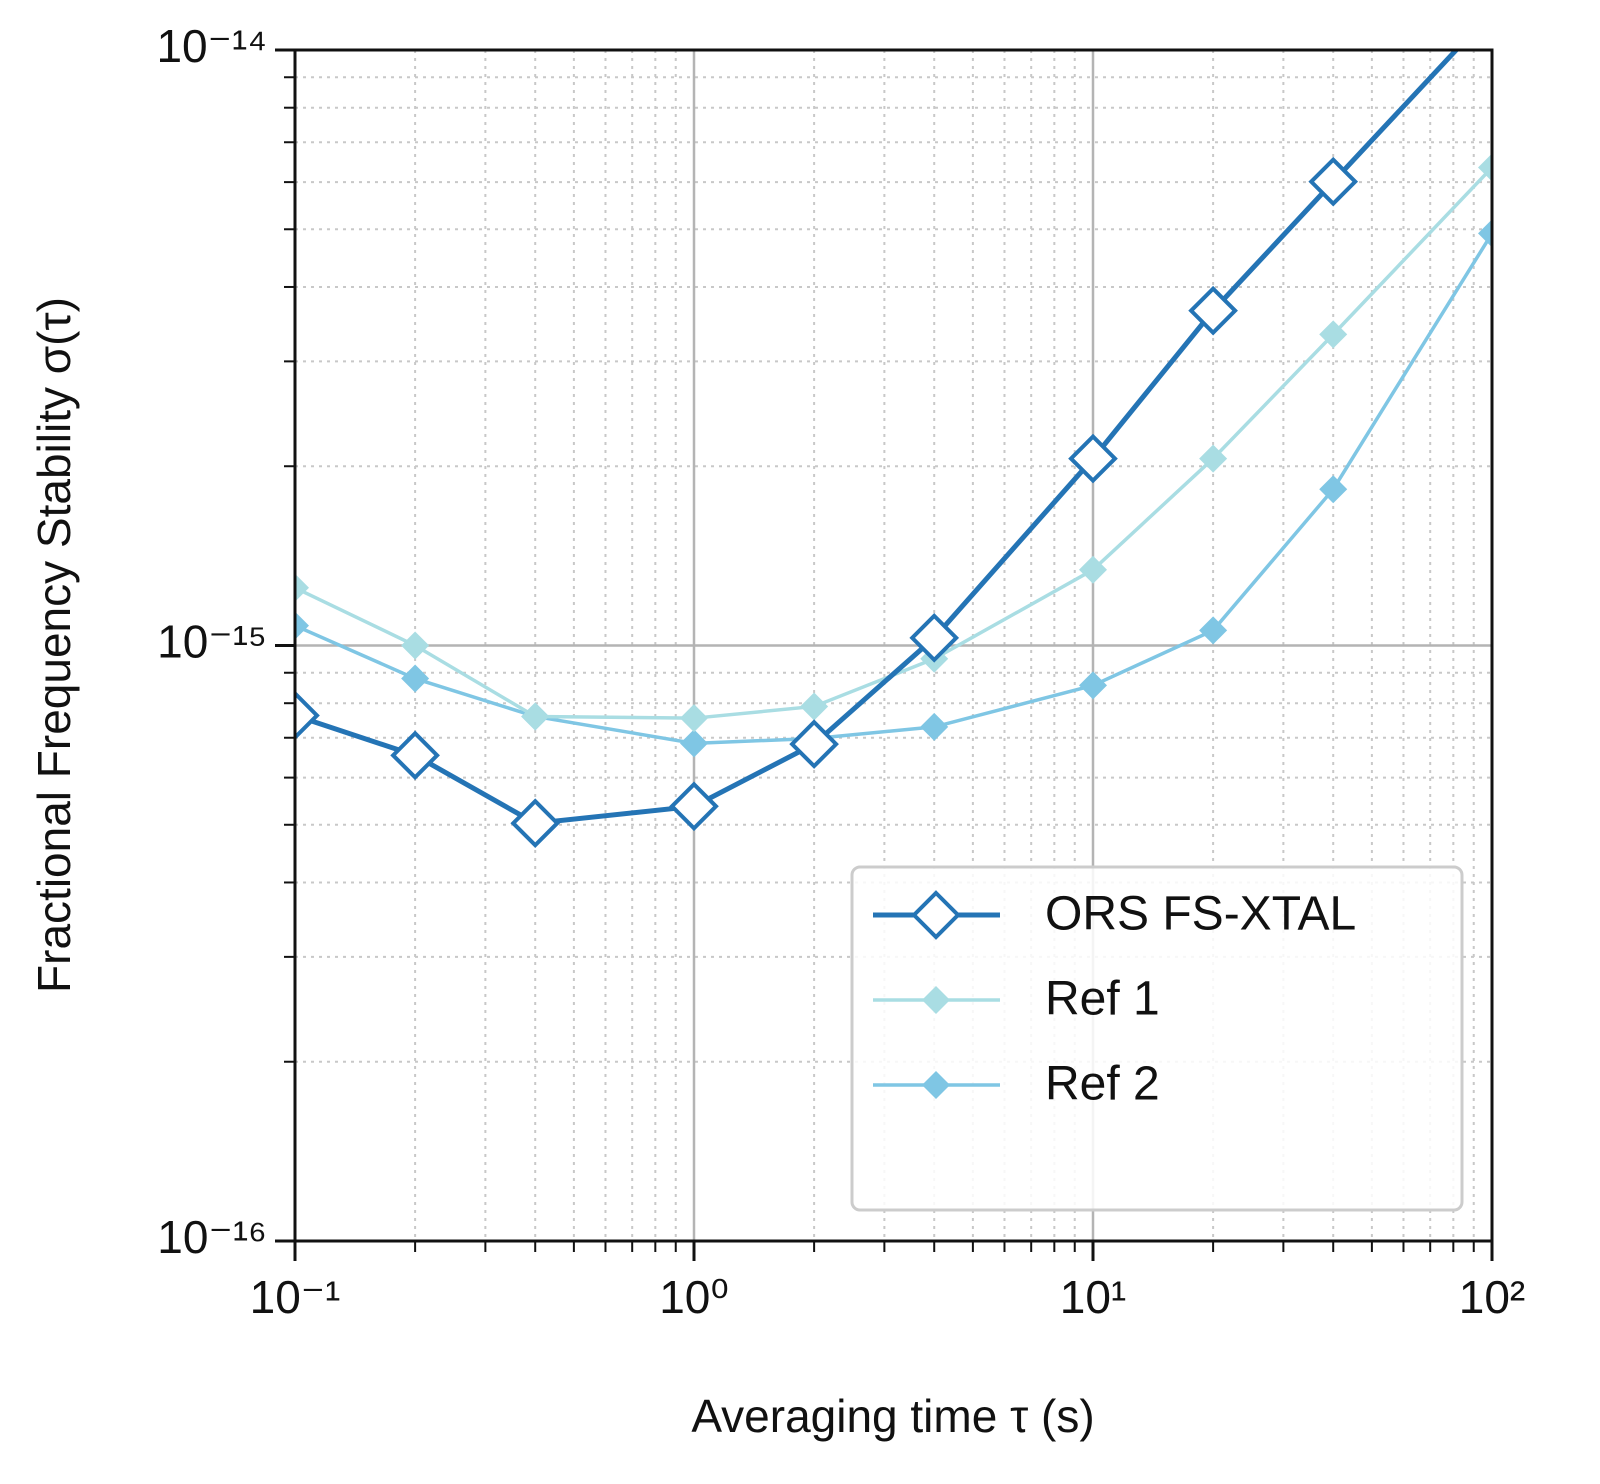  What do you see at coordinates (211, 46) in the screenshot?
I see `y-tick-label: 10⁻¹⁴` at bounding box center [211, 46].